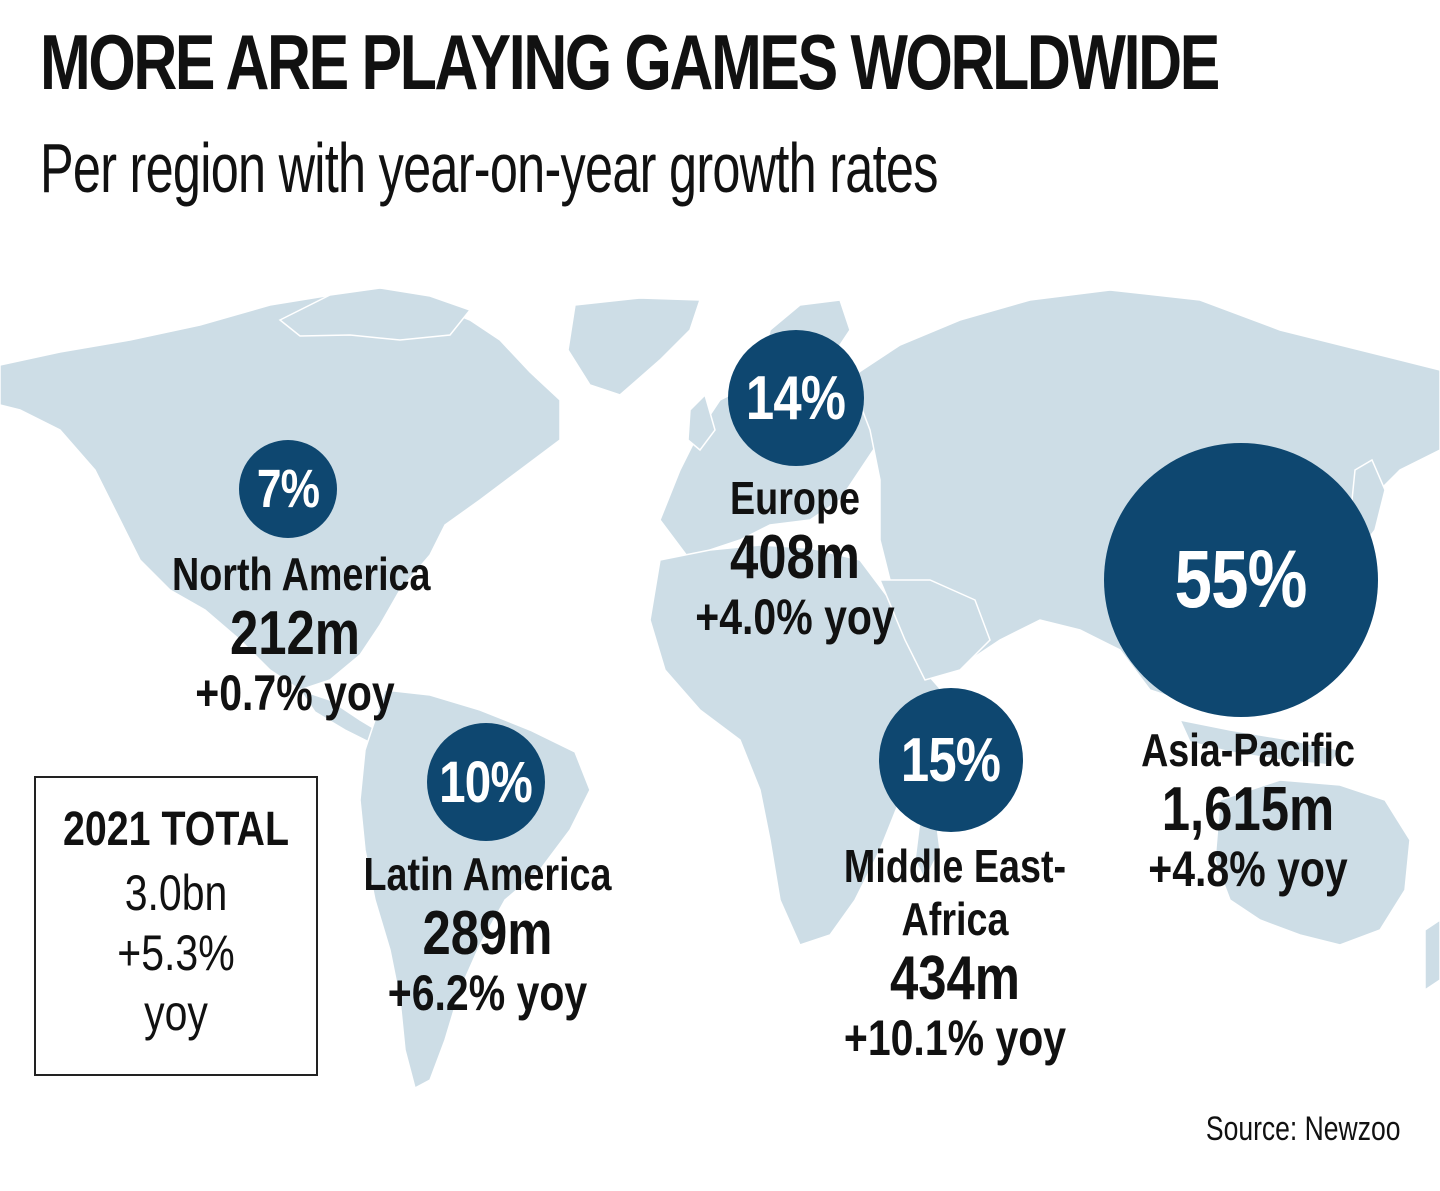 This screenshot has height=1191, width=1440. Describe the element at coordinates (487, 874) in the screenshot. I see `latin-america-name: Latin America` at that location.